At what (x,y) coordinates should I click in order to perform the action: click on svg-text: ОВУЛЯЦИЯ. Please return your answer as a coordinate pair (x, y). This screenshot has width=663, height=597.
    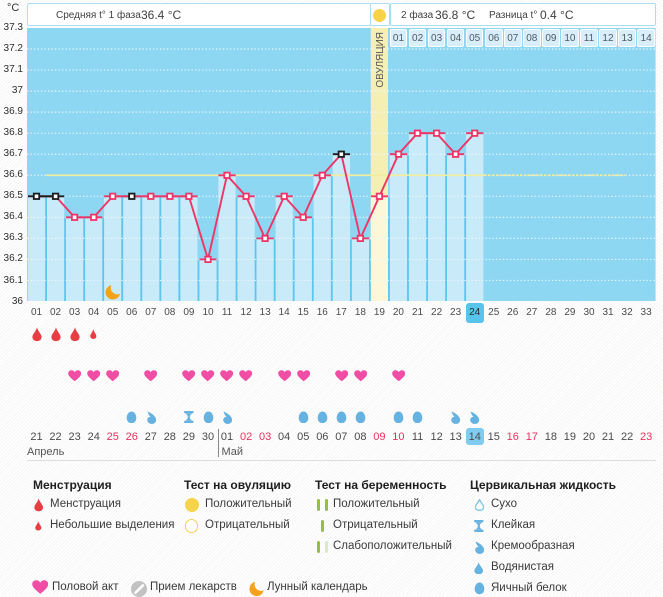
    Looking at the image, I should click on (380, 60).